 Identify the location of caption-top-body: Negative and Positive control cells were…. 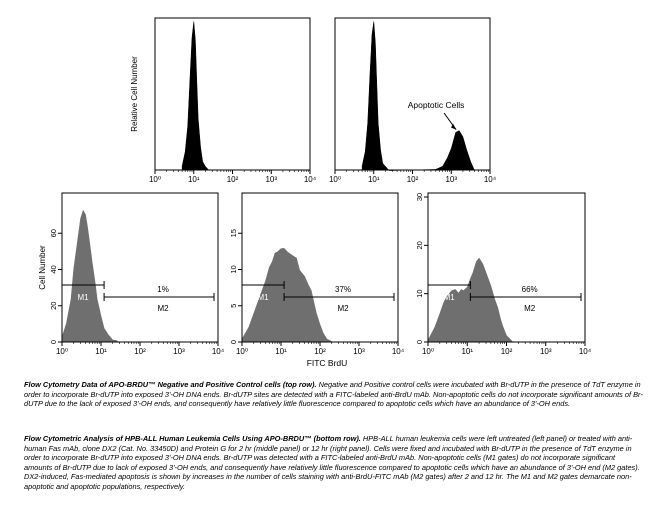
(333, 394).